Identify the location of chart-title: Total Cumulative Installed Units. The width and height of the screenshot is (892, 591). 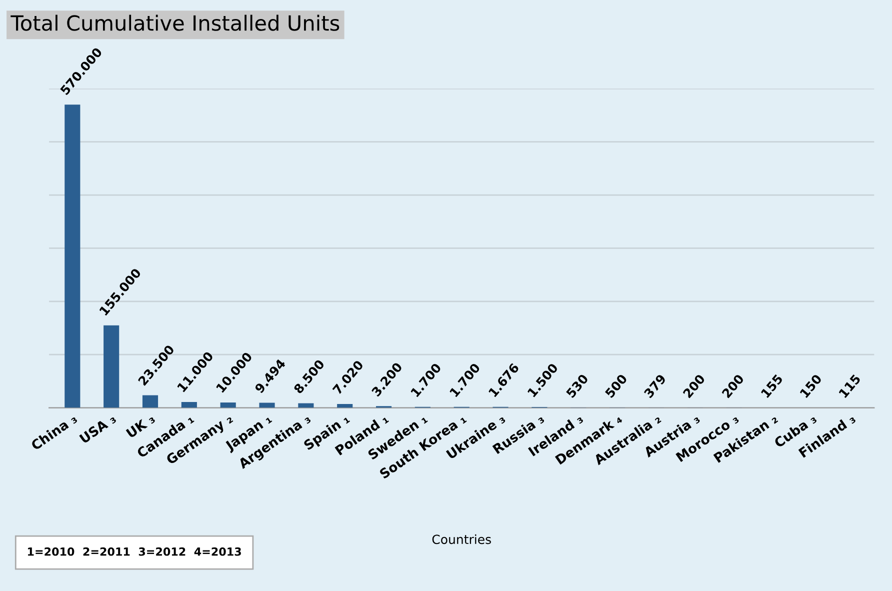
(175, 22).